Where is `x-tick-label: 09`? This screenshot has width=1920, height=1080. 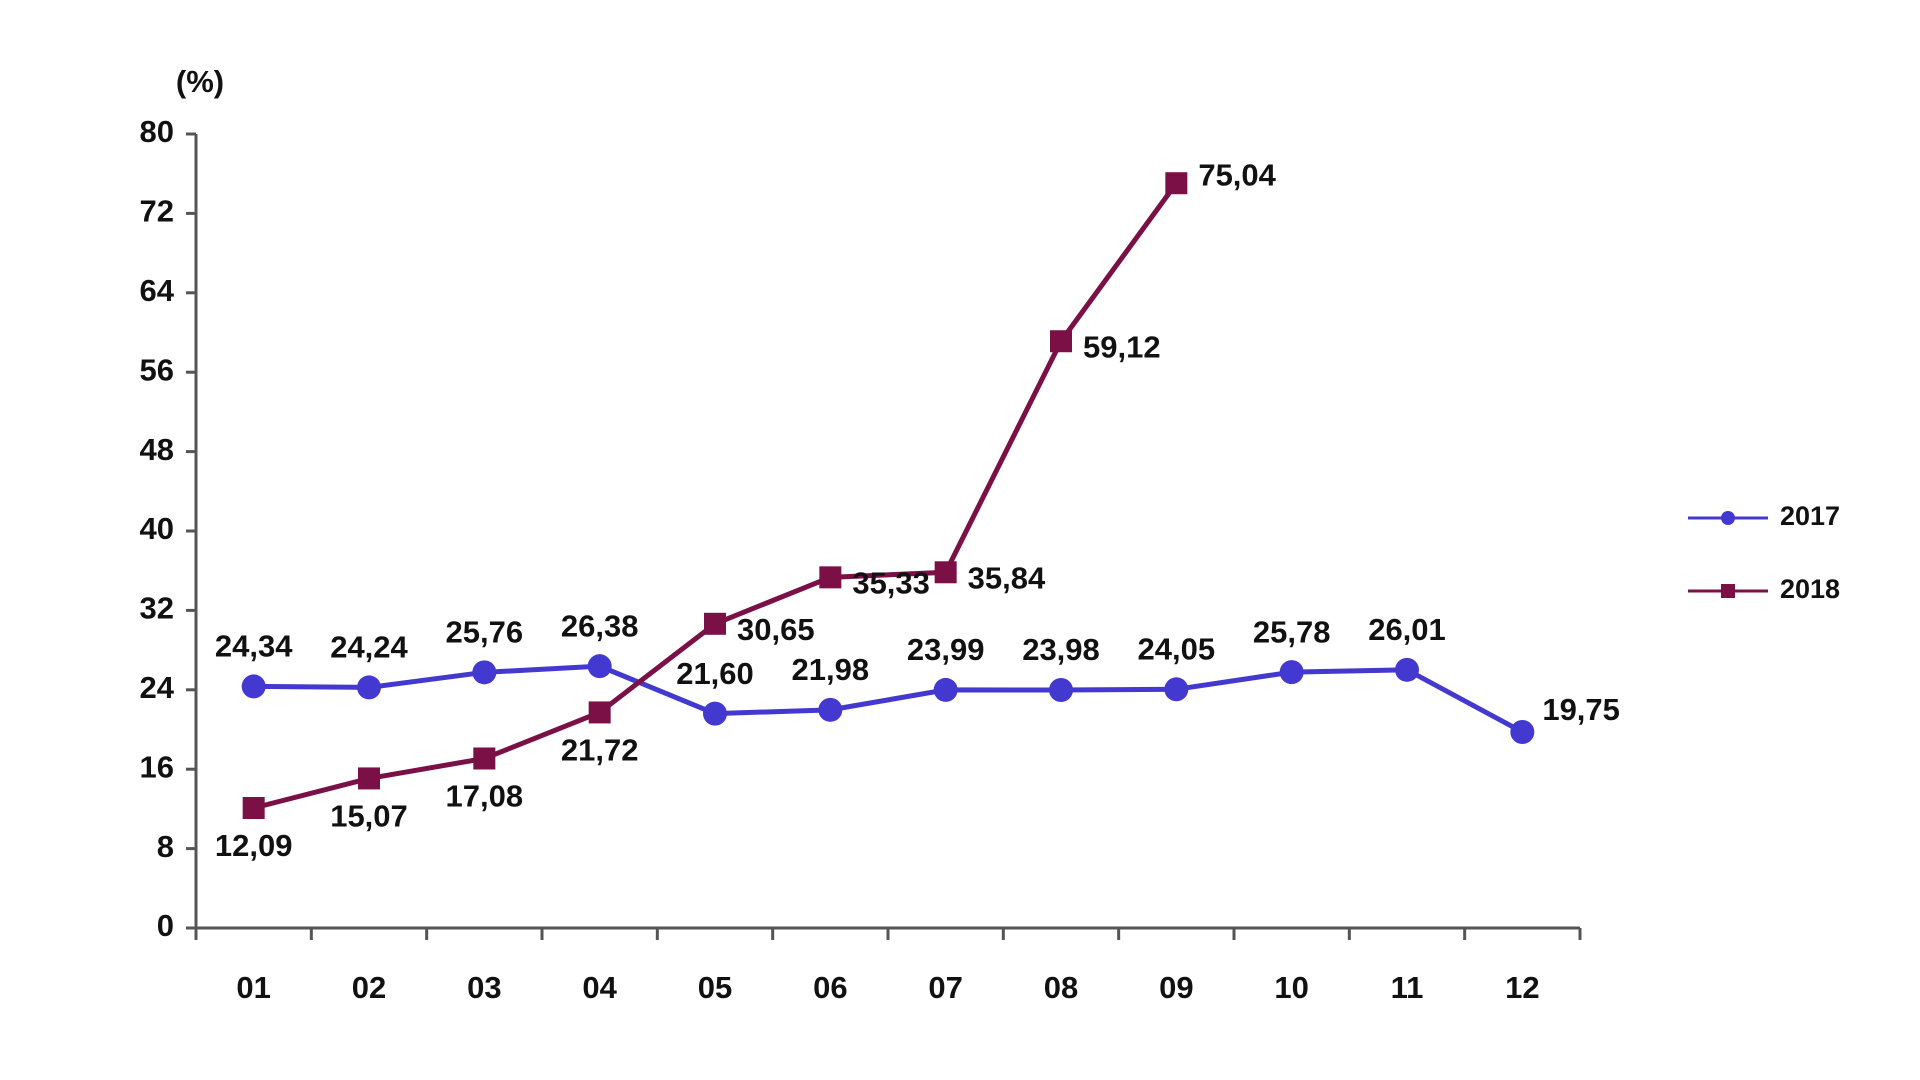 x-tick-label: 09 is located at coordinates (1176, 987).